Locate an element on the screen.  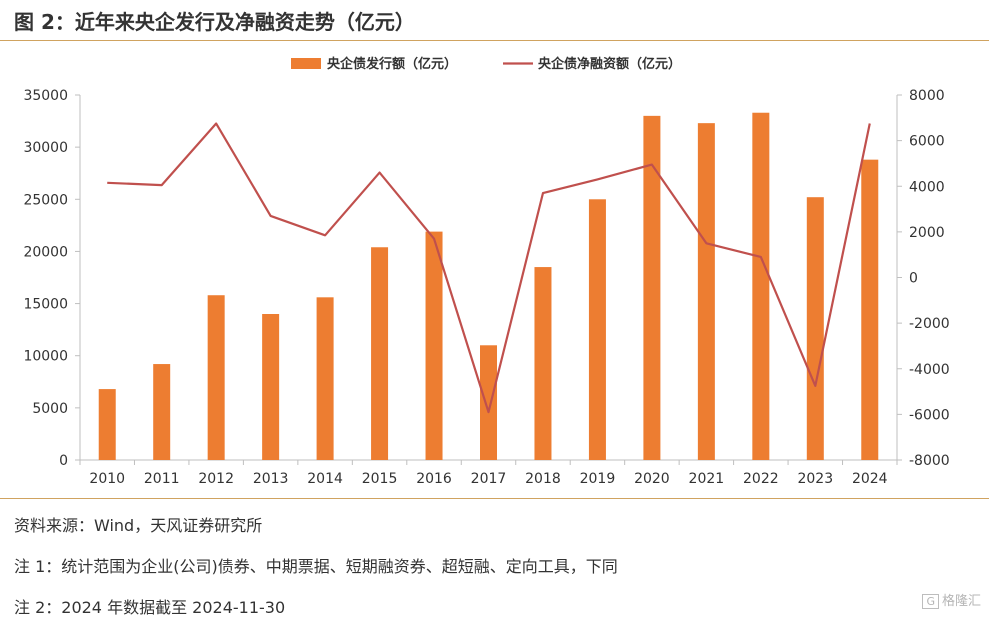
x-tick-label: 2023 is located at coordinates (815, 479).